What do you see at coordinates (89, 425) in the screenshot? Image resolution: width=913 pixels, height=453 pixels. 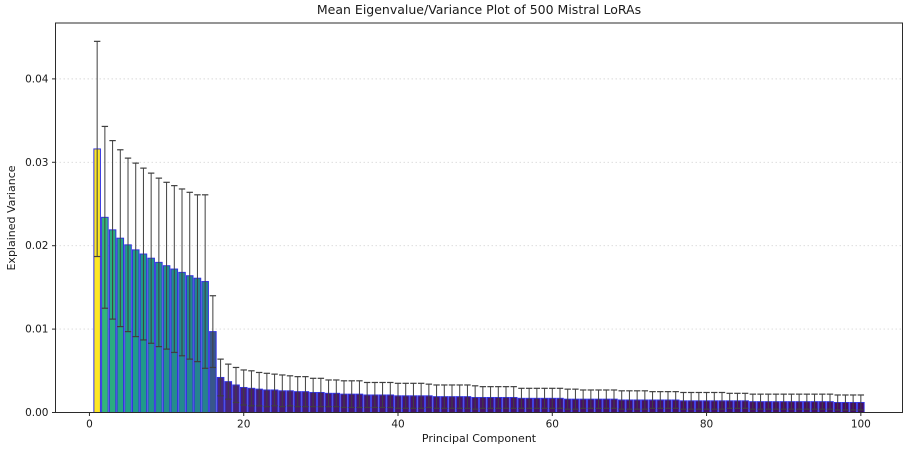 I see `x-tick-0: 0` at bounding box center [89, 425].